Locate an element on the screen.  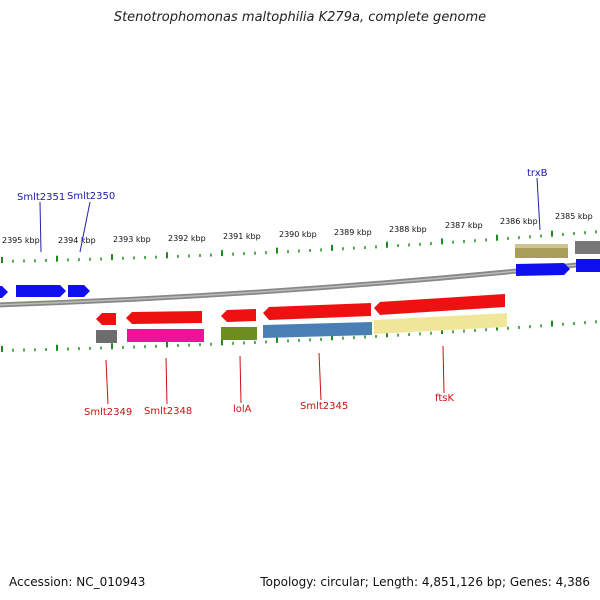
tick-label: 2391 kbp is located at coordinates (242, 236).